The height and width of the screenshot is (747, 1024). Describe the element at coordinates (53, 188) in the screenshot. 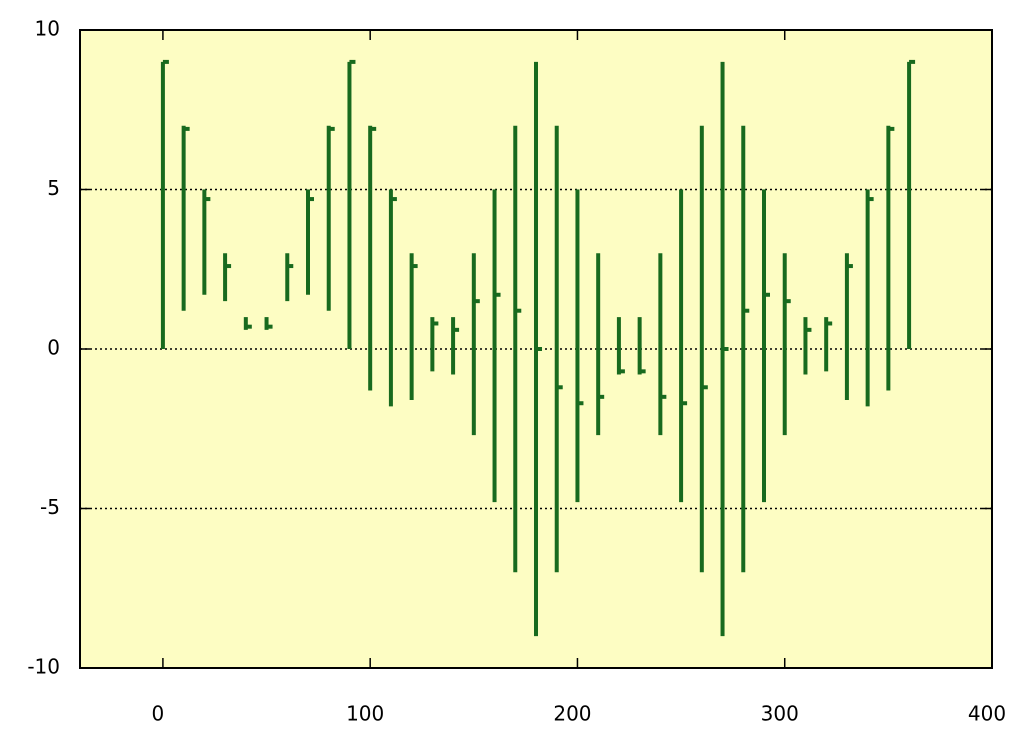

I see `y-tick-label: 5` at that location.